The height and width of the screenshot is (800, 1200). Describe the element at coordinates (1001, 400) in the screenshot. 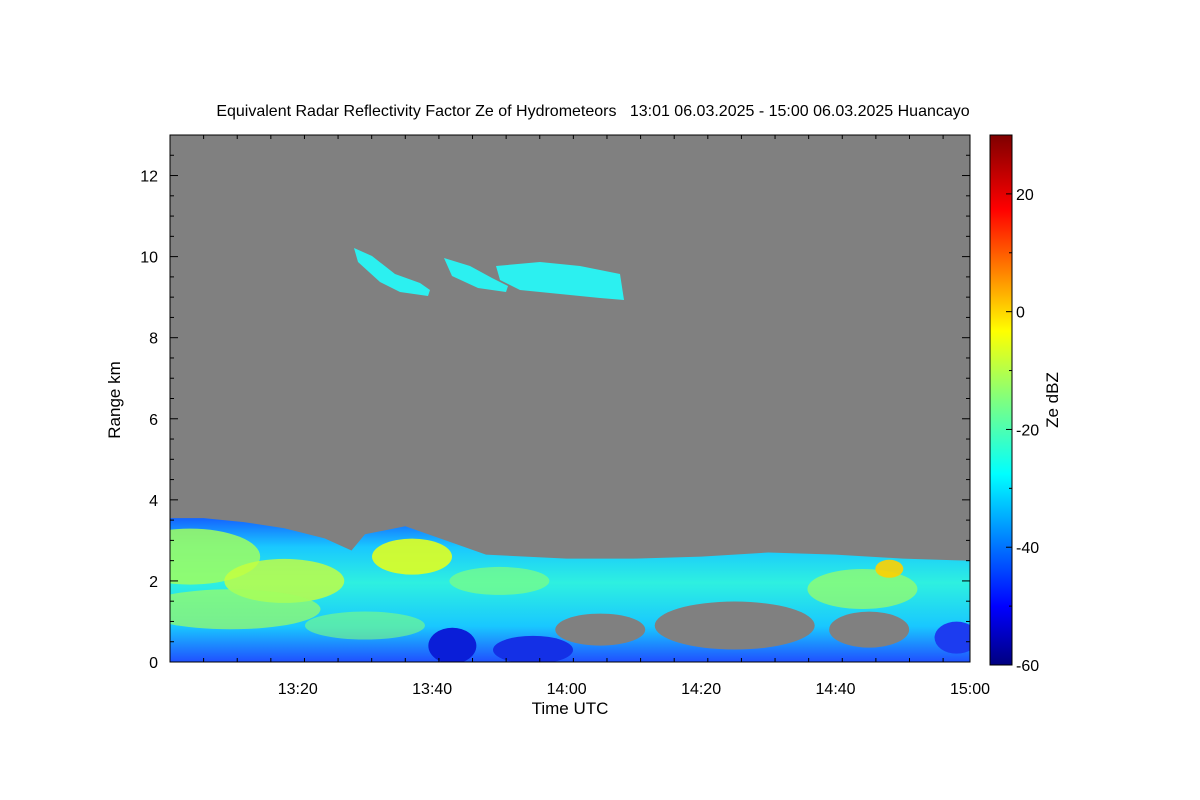

I see `colorbar-gradient` at that location.